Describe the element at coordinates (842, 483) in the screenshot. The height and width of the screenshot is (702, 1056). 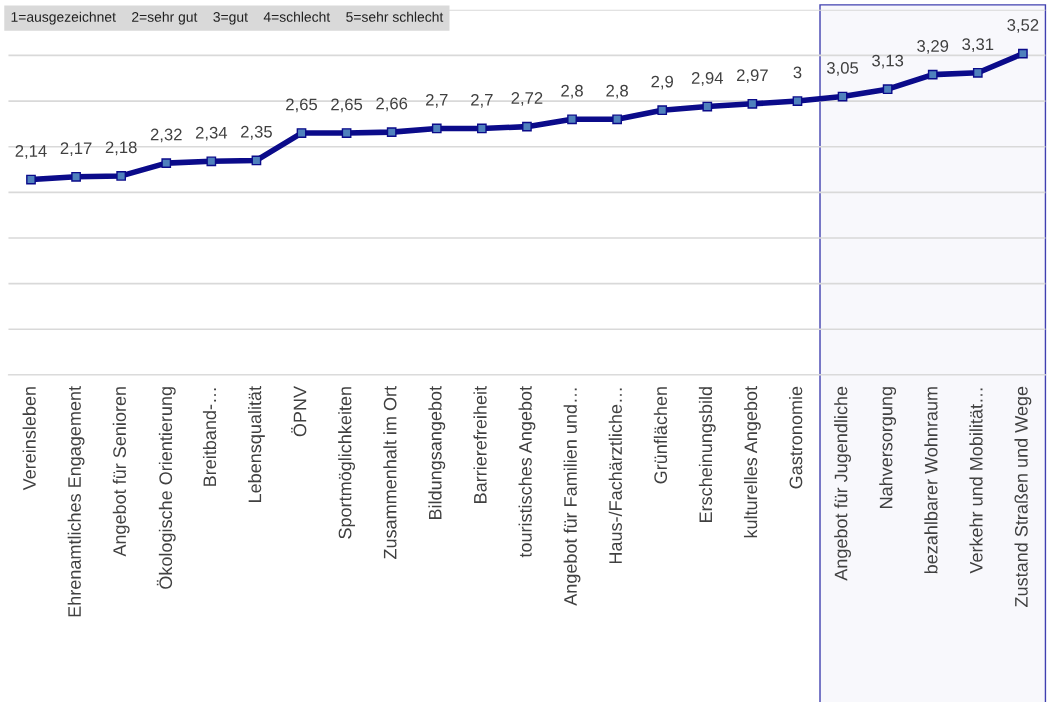
I see `x-tick-label: Angebot für Jugendliche` at that location.